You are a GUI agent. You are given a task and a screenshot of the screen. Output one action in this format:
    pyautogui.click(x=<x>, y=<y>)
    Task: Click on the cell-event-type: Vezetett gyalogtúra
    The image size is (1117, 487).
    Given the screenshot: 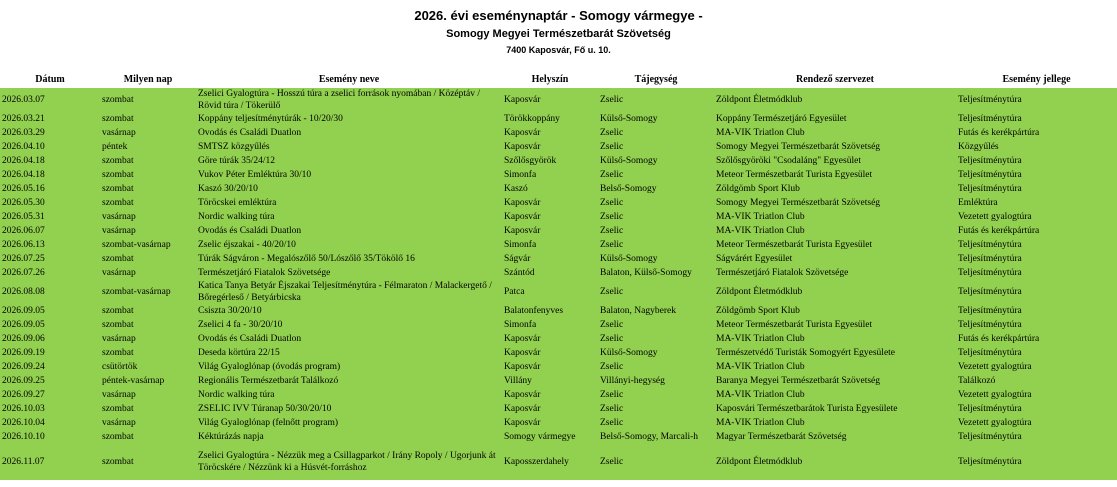 What is the action you would take?
    pyautogui.click(x=1036, y=423)
    